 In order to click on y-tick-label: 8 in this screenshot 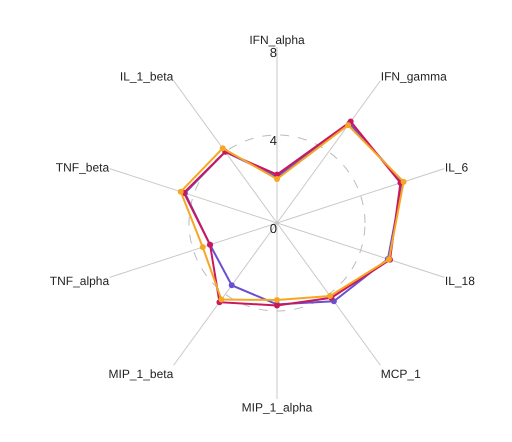, I will do `click(273, 52)`.